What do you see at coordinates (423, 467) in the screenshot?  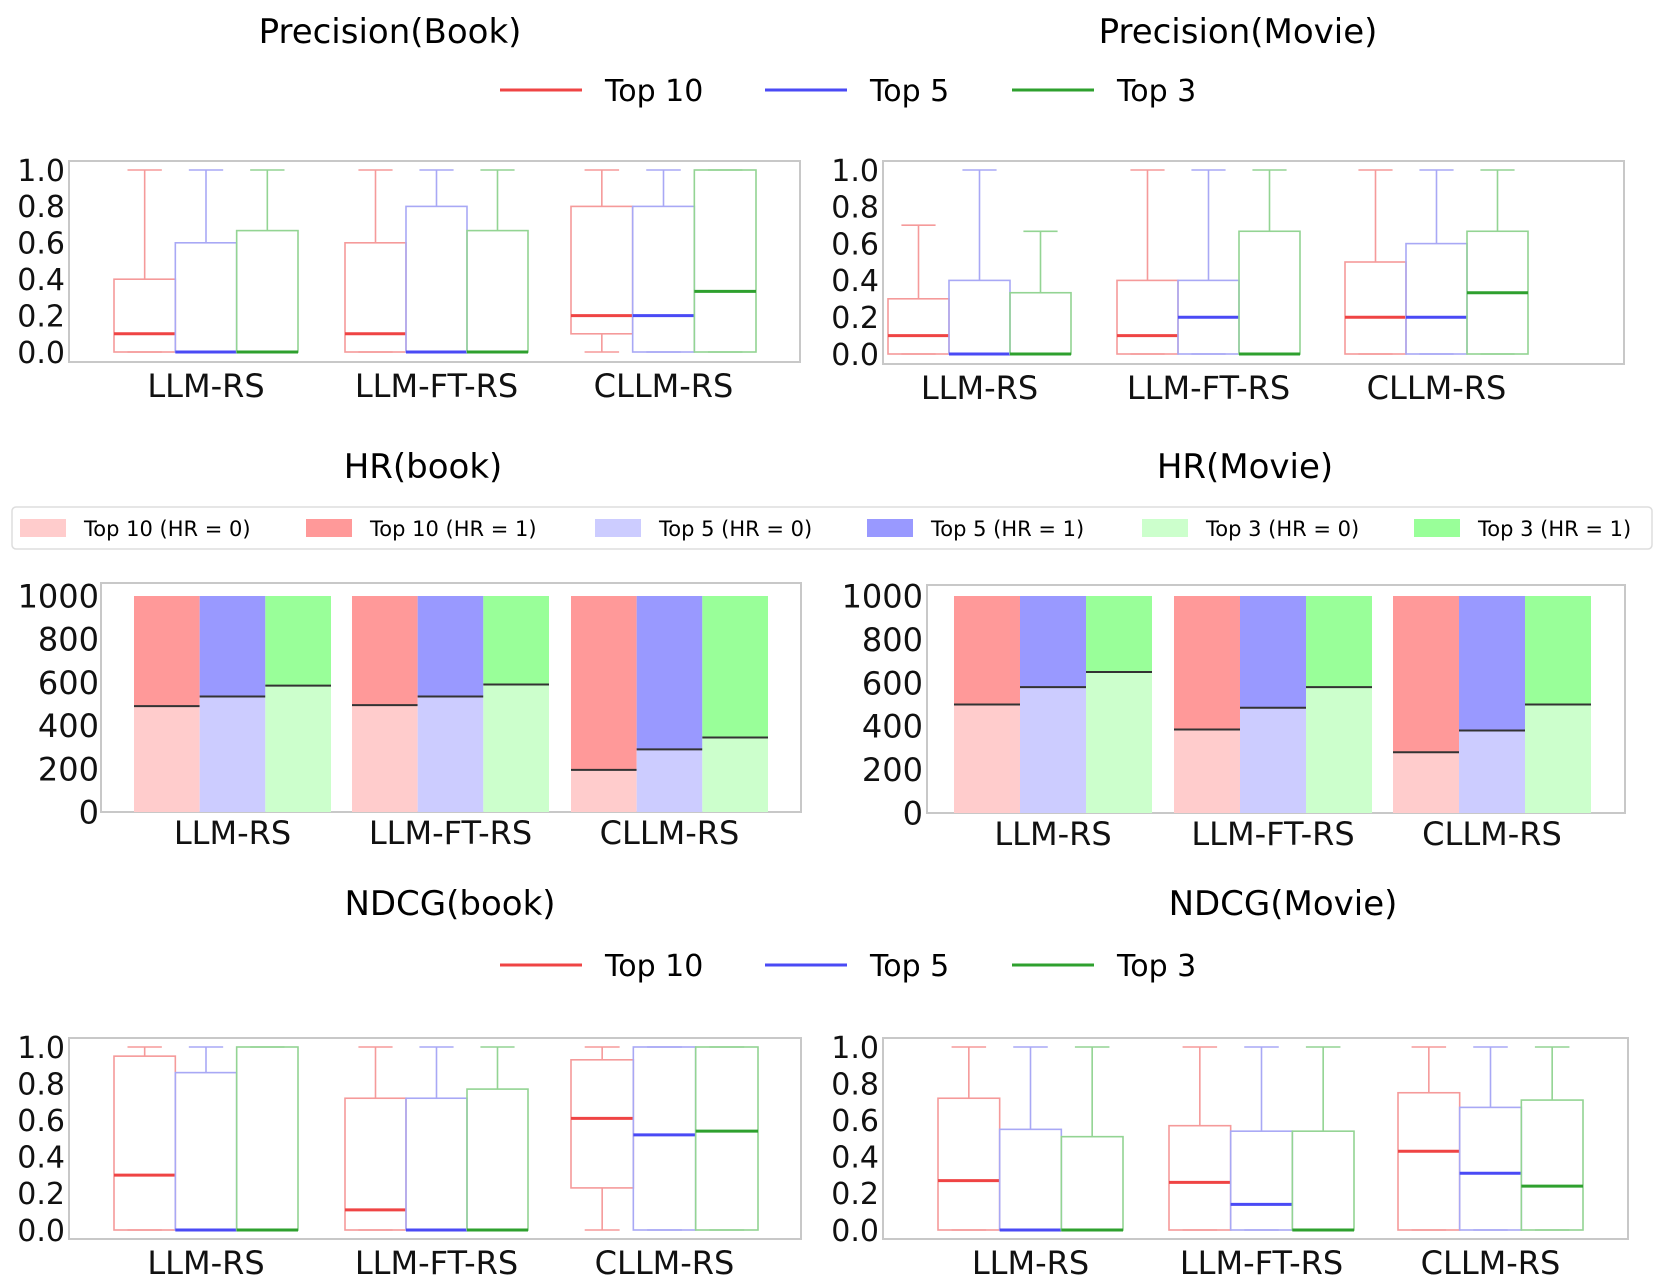 I see `title-hr-book: HR(book)` at bounding box center [423, 467].